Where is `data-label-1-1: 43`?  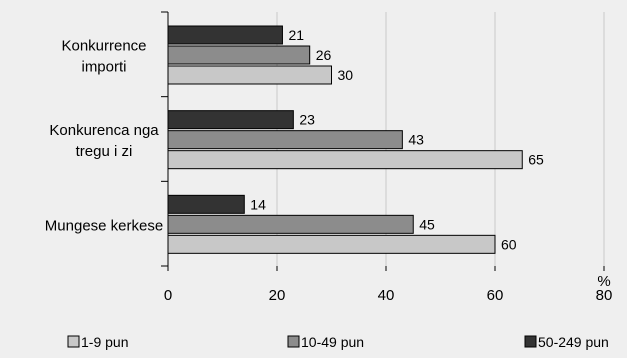
data-label-1-1: 43 is located at coordinates (416, 140).